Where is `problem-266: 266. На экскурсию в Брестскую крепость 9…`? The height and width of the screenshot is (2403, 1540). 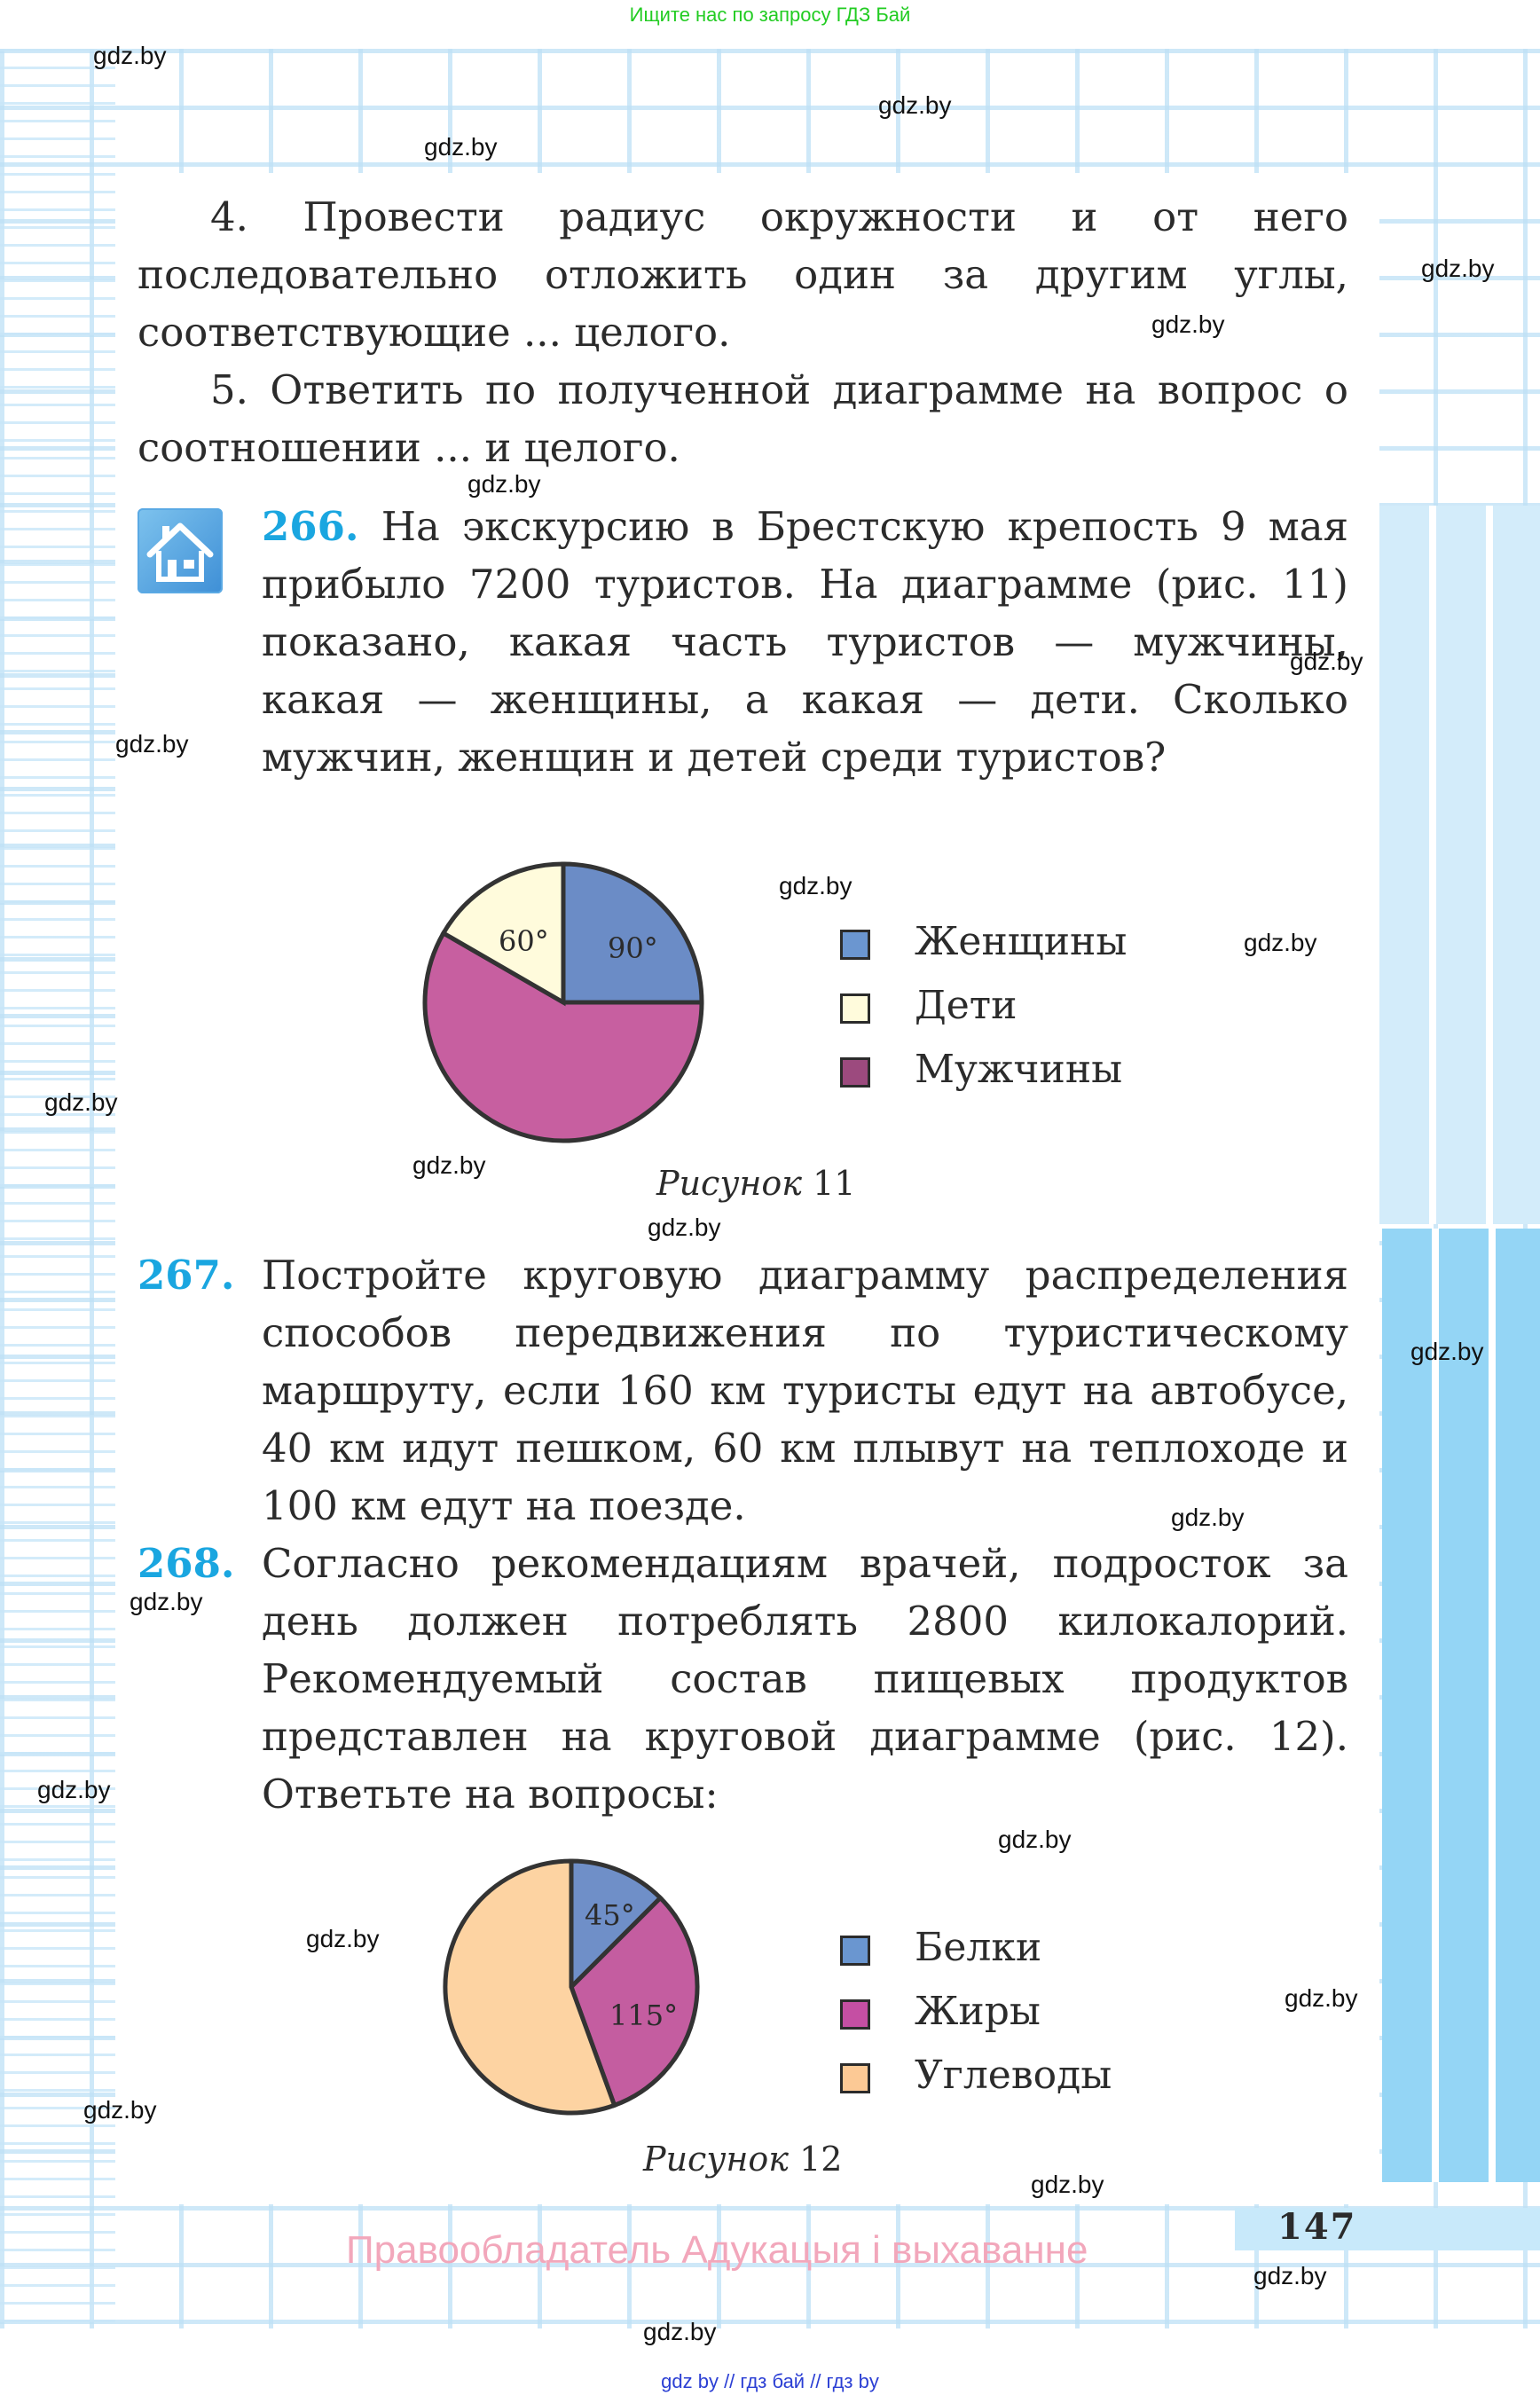
problem-266: 266. На экскурсию в Брестскую крепость 9… is located at coordinates (805, 642).